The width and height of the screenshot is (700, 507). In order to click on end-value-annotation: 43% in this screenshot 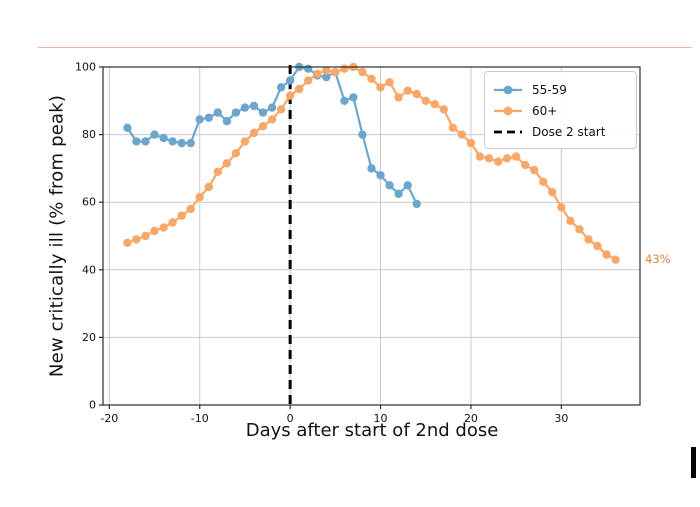, I will do `click(658, 258)`.